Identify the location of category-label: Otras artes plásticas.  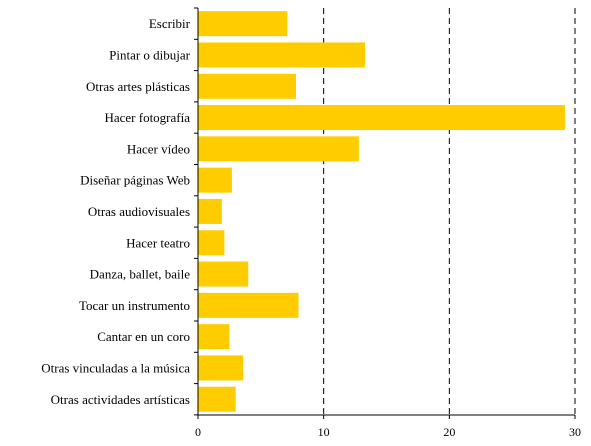
(138, 86).